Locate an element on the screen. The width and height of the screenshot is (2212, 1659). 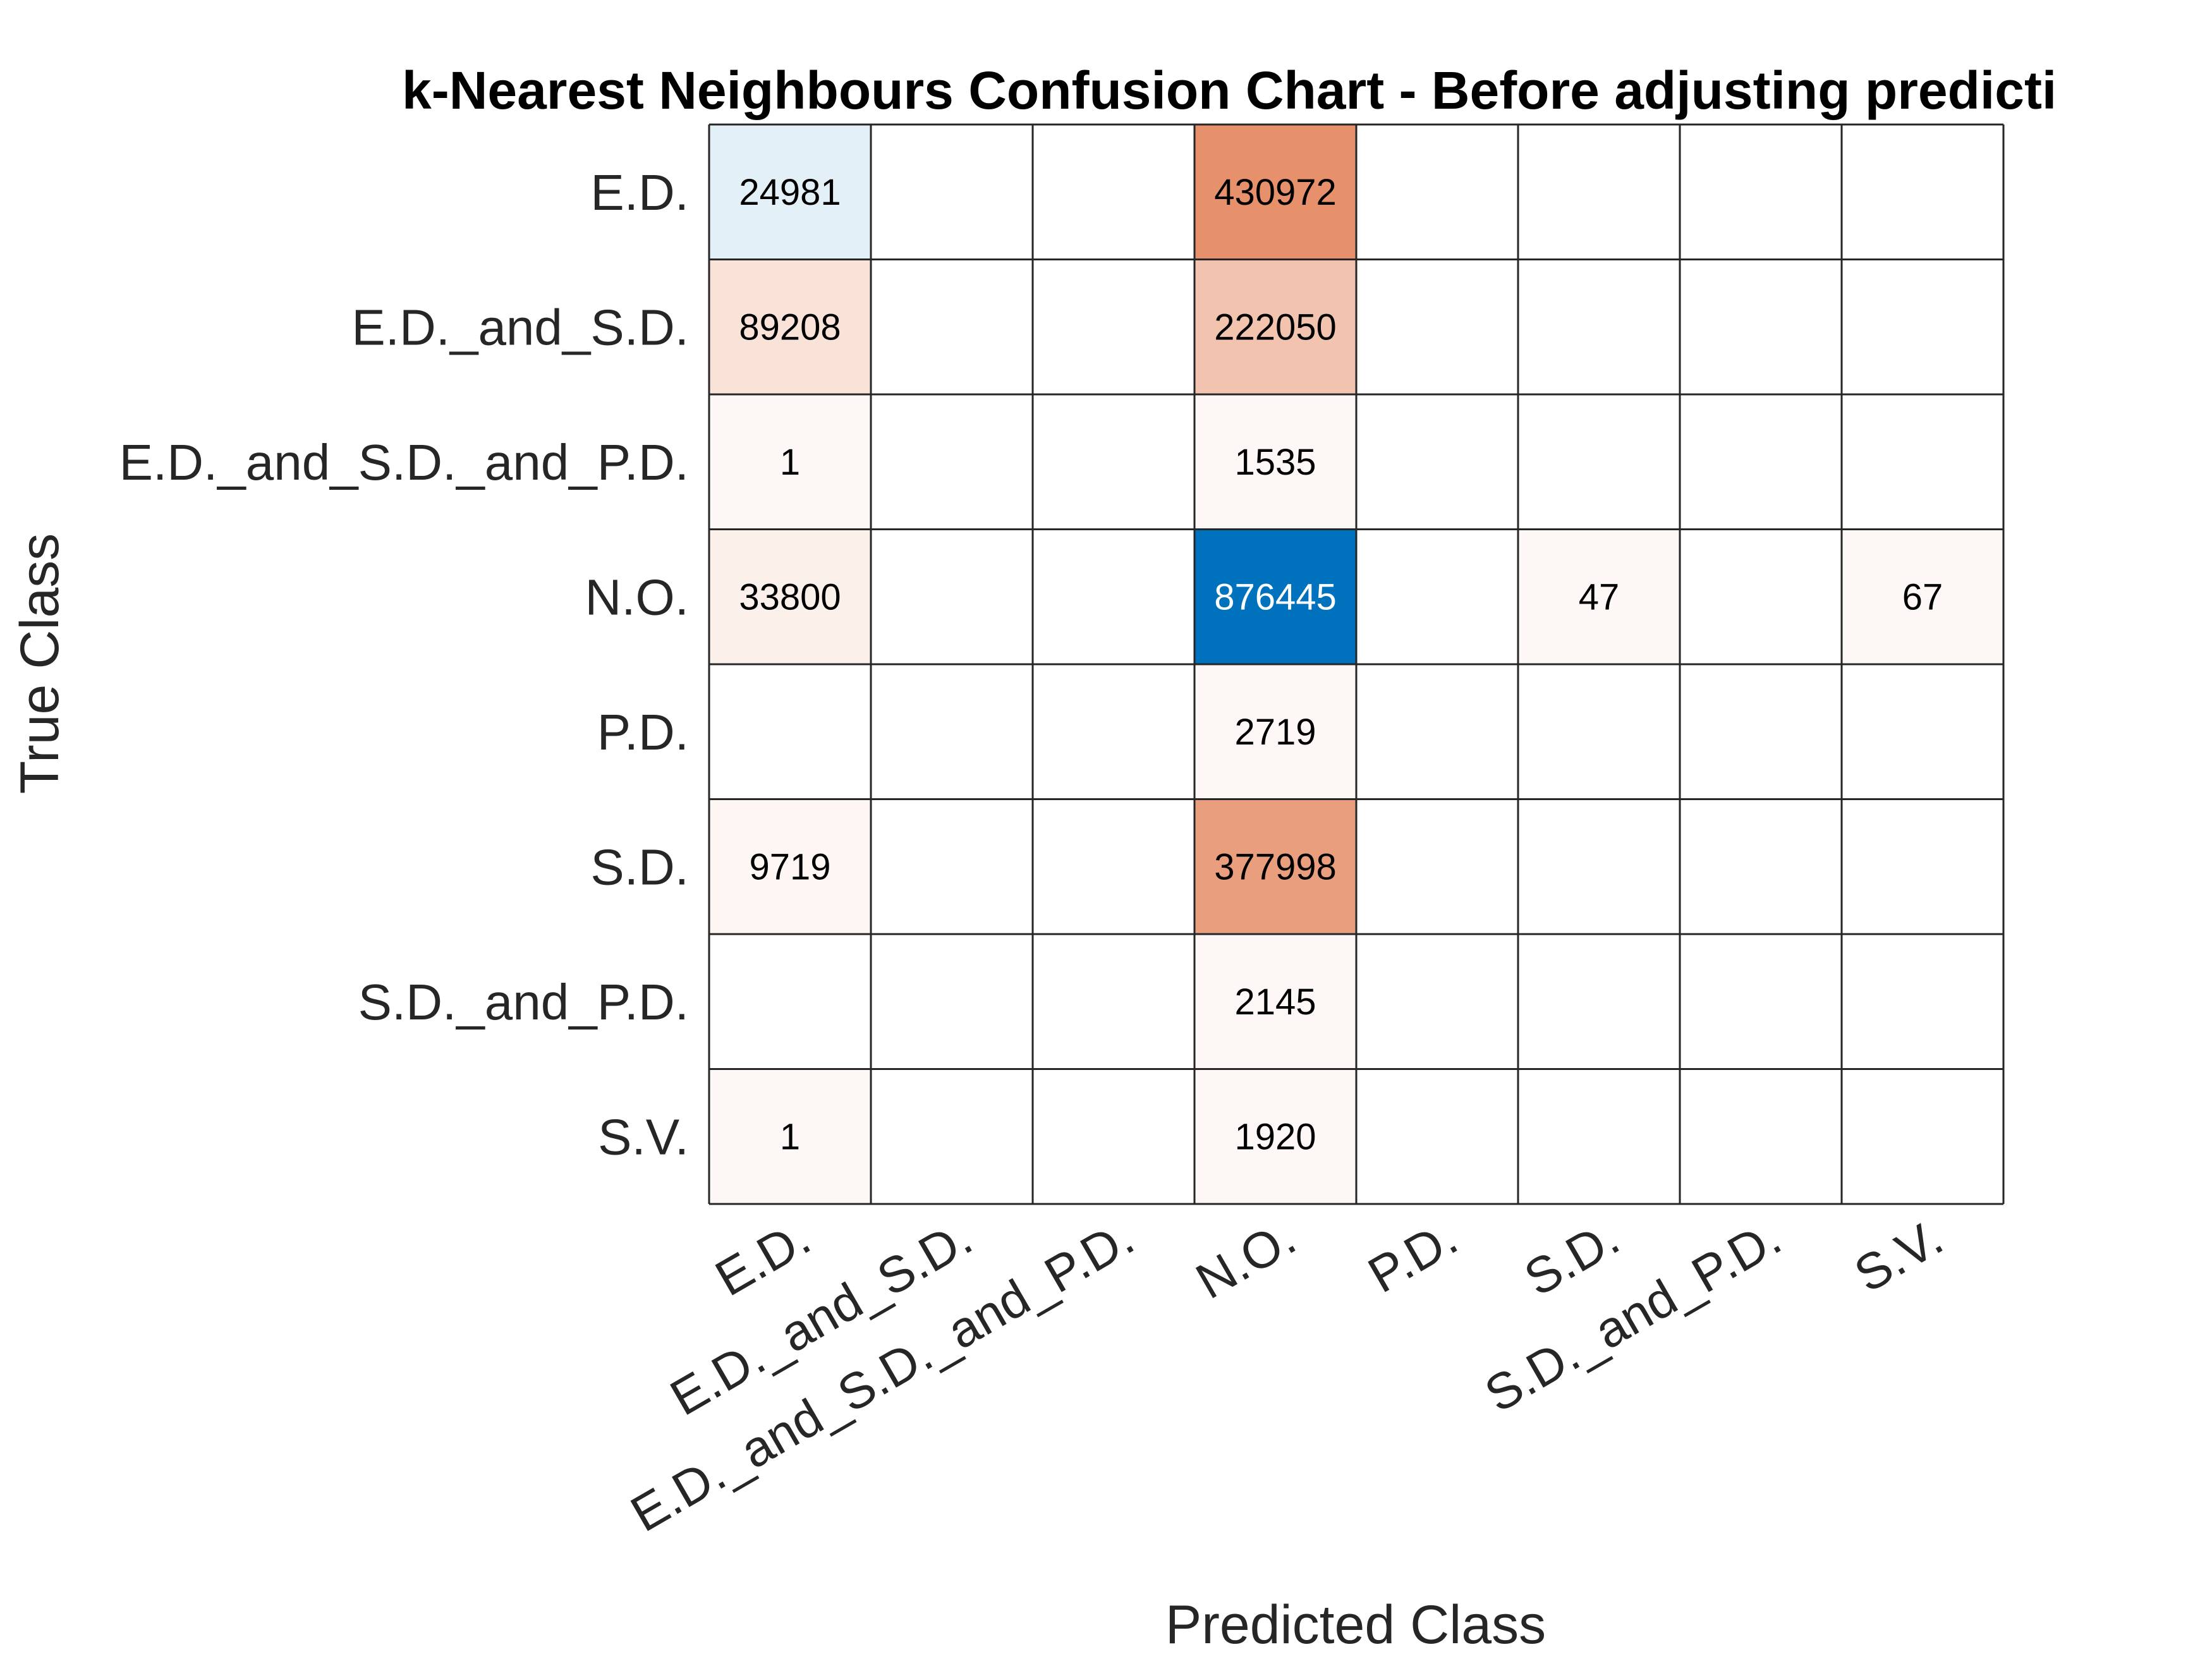
y-tick-e-d-and-s-d: E.D._and_S.D. is located at coordinates (520, 327).